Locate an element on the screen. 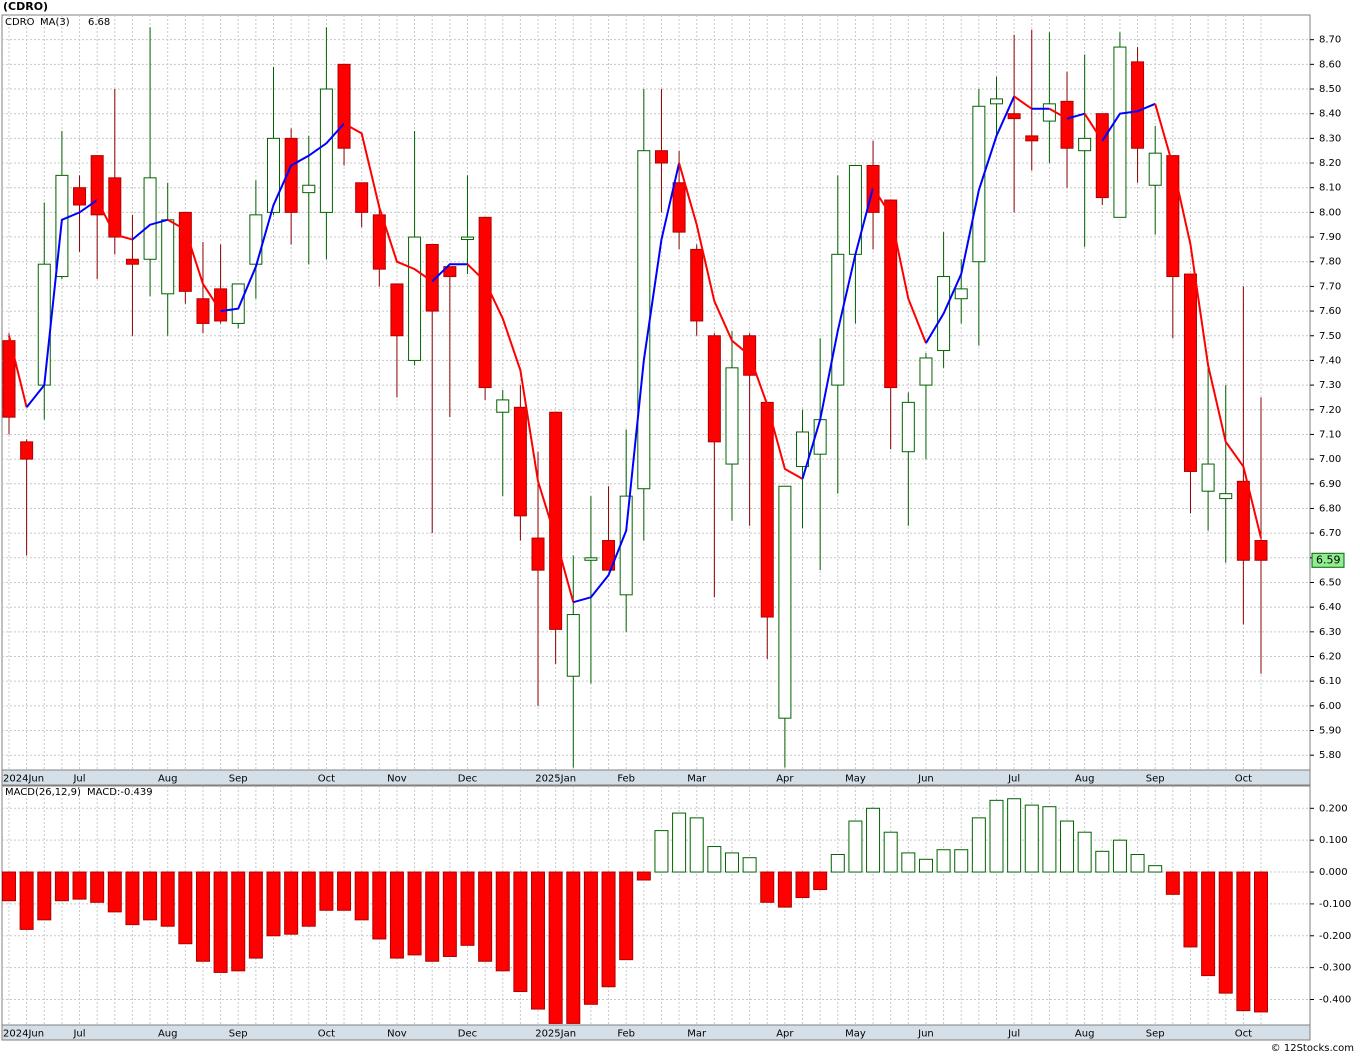  y-tick-label: 7.00 is located at coordinates (1330, 459).